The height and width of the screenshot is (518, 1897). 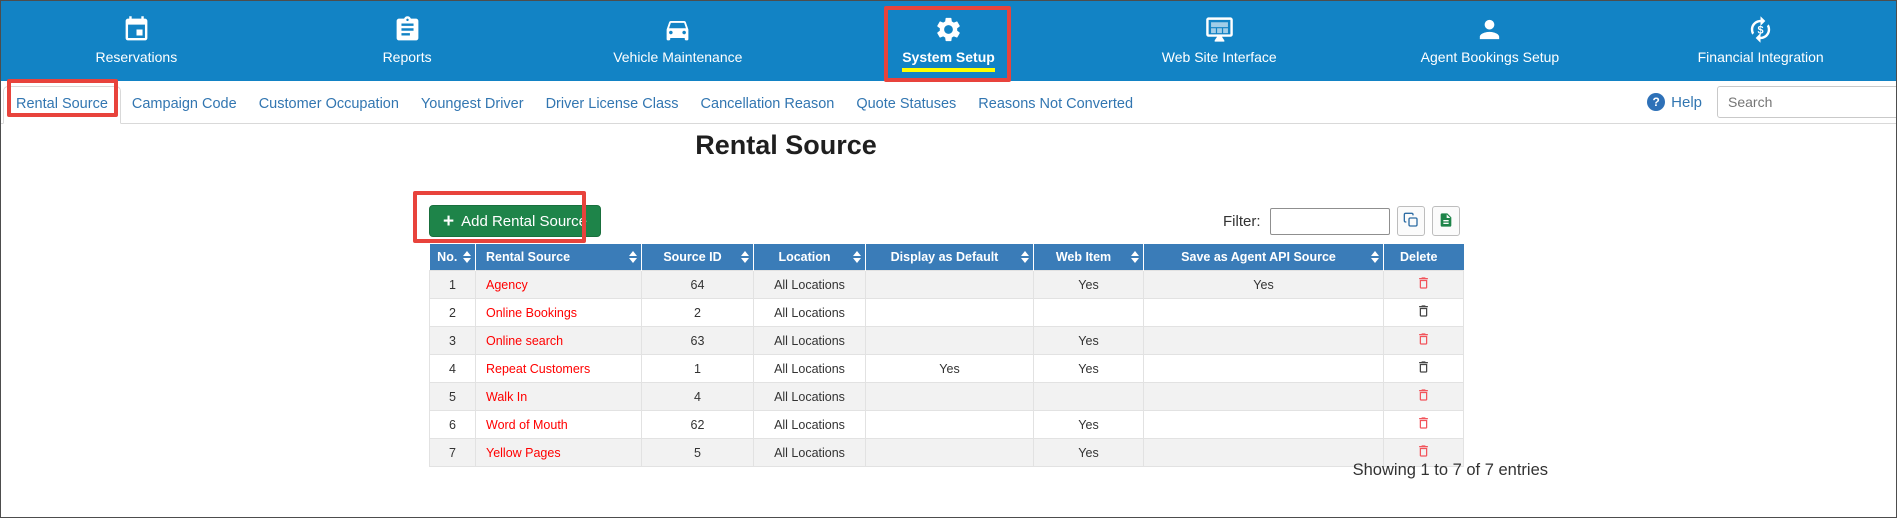 I want to click on row-number-cell: 1, so click(x=452, y=284).